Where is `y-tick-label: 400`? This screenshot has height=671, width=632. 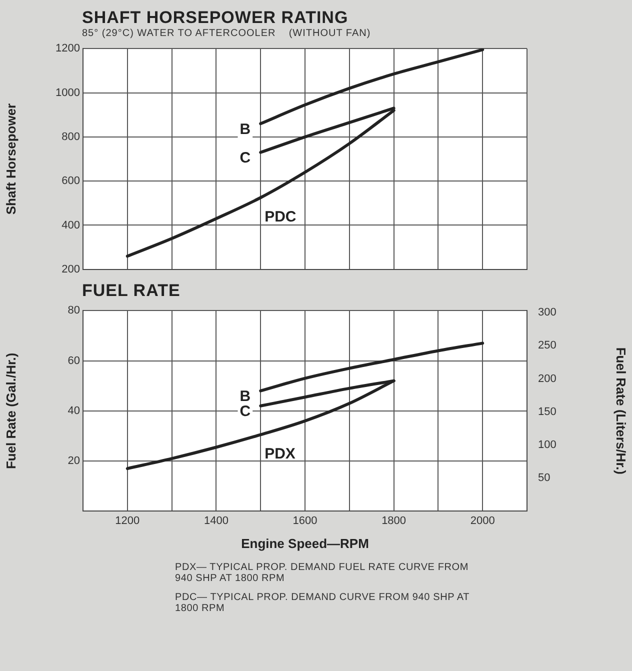 y-tick-label: 400 is located at coordinates (71, 225).